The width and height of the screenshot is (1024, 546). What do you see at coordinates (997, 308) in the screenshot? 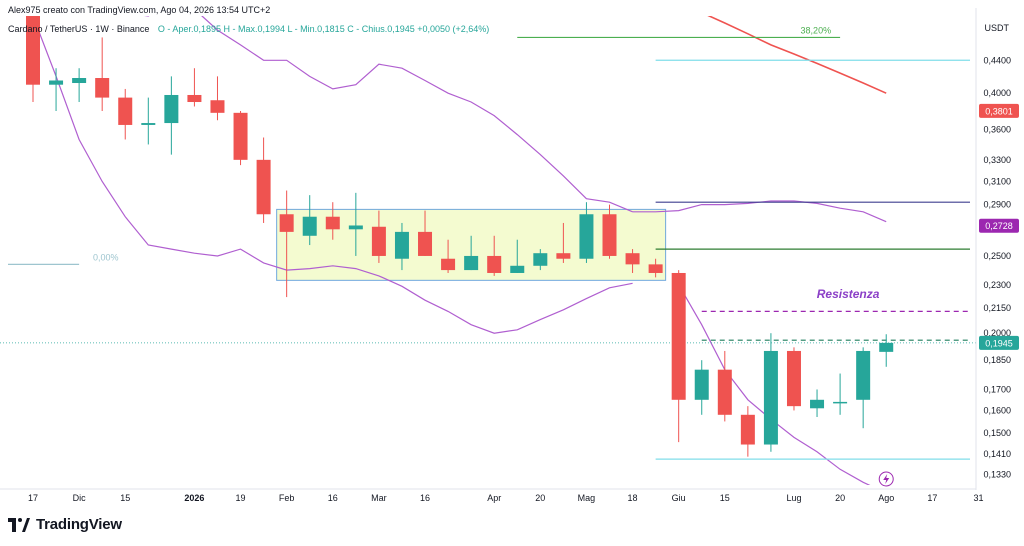
I see `y-tick-label: 0,2150` at bounding box center [997, 308].